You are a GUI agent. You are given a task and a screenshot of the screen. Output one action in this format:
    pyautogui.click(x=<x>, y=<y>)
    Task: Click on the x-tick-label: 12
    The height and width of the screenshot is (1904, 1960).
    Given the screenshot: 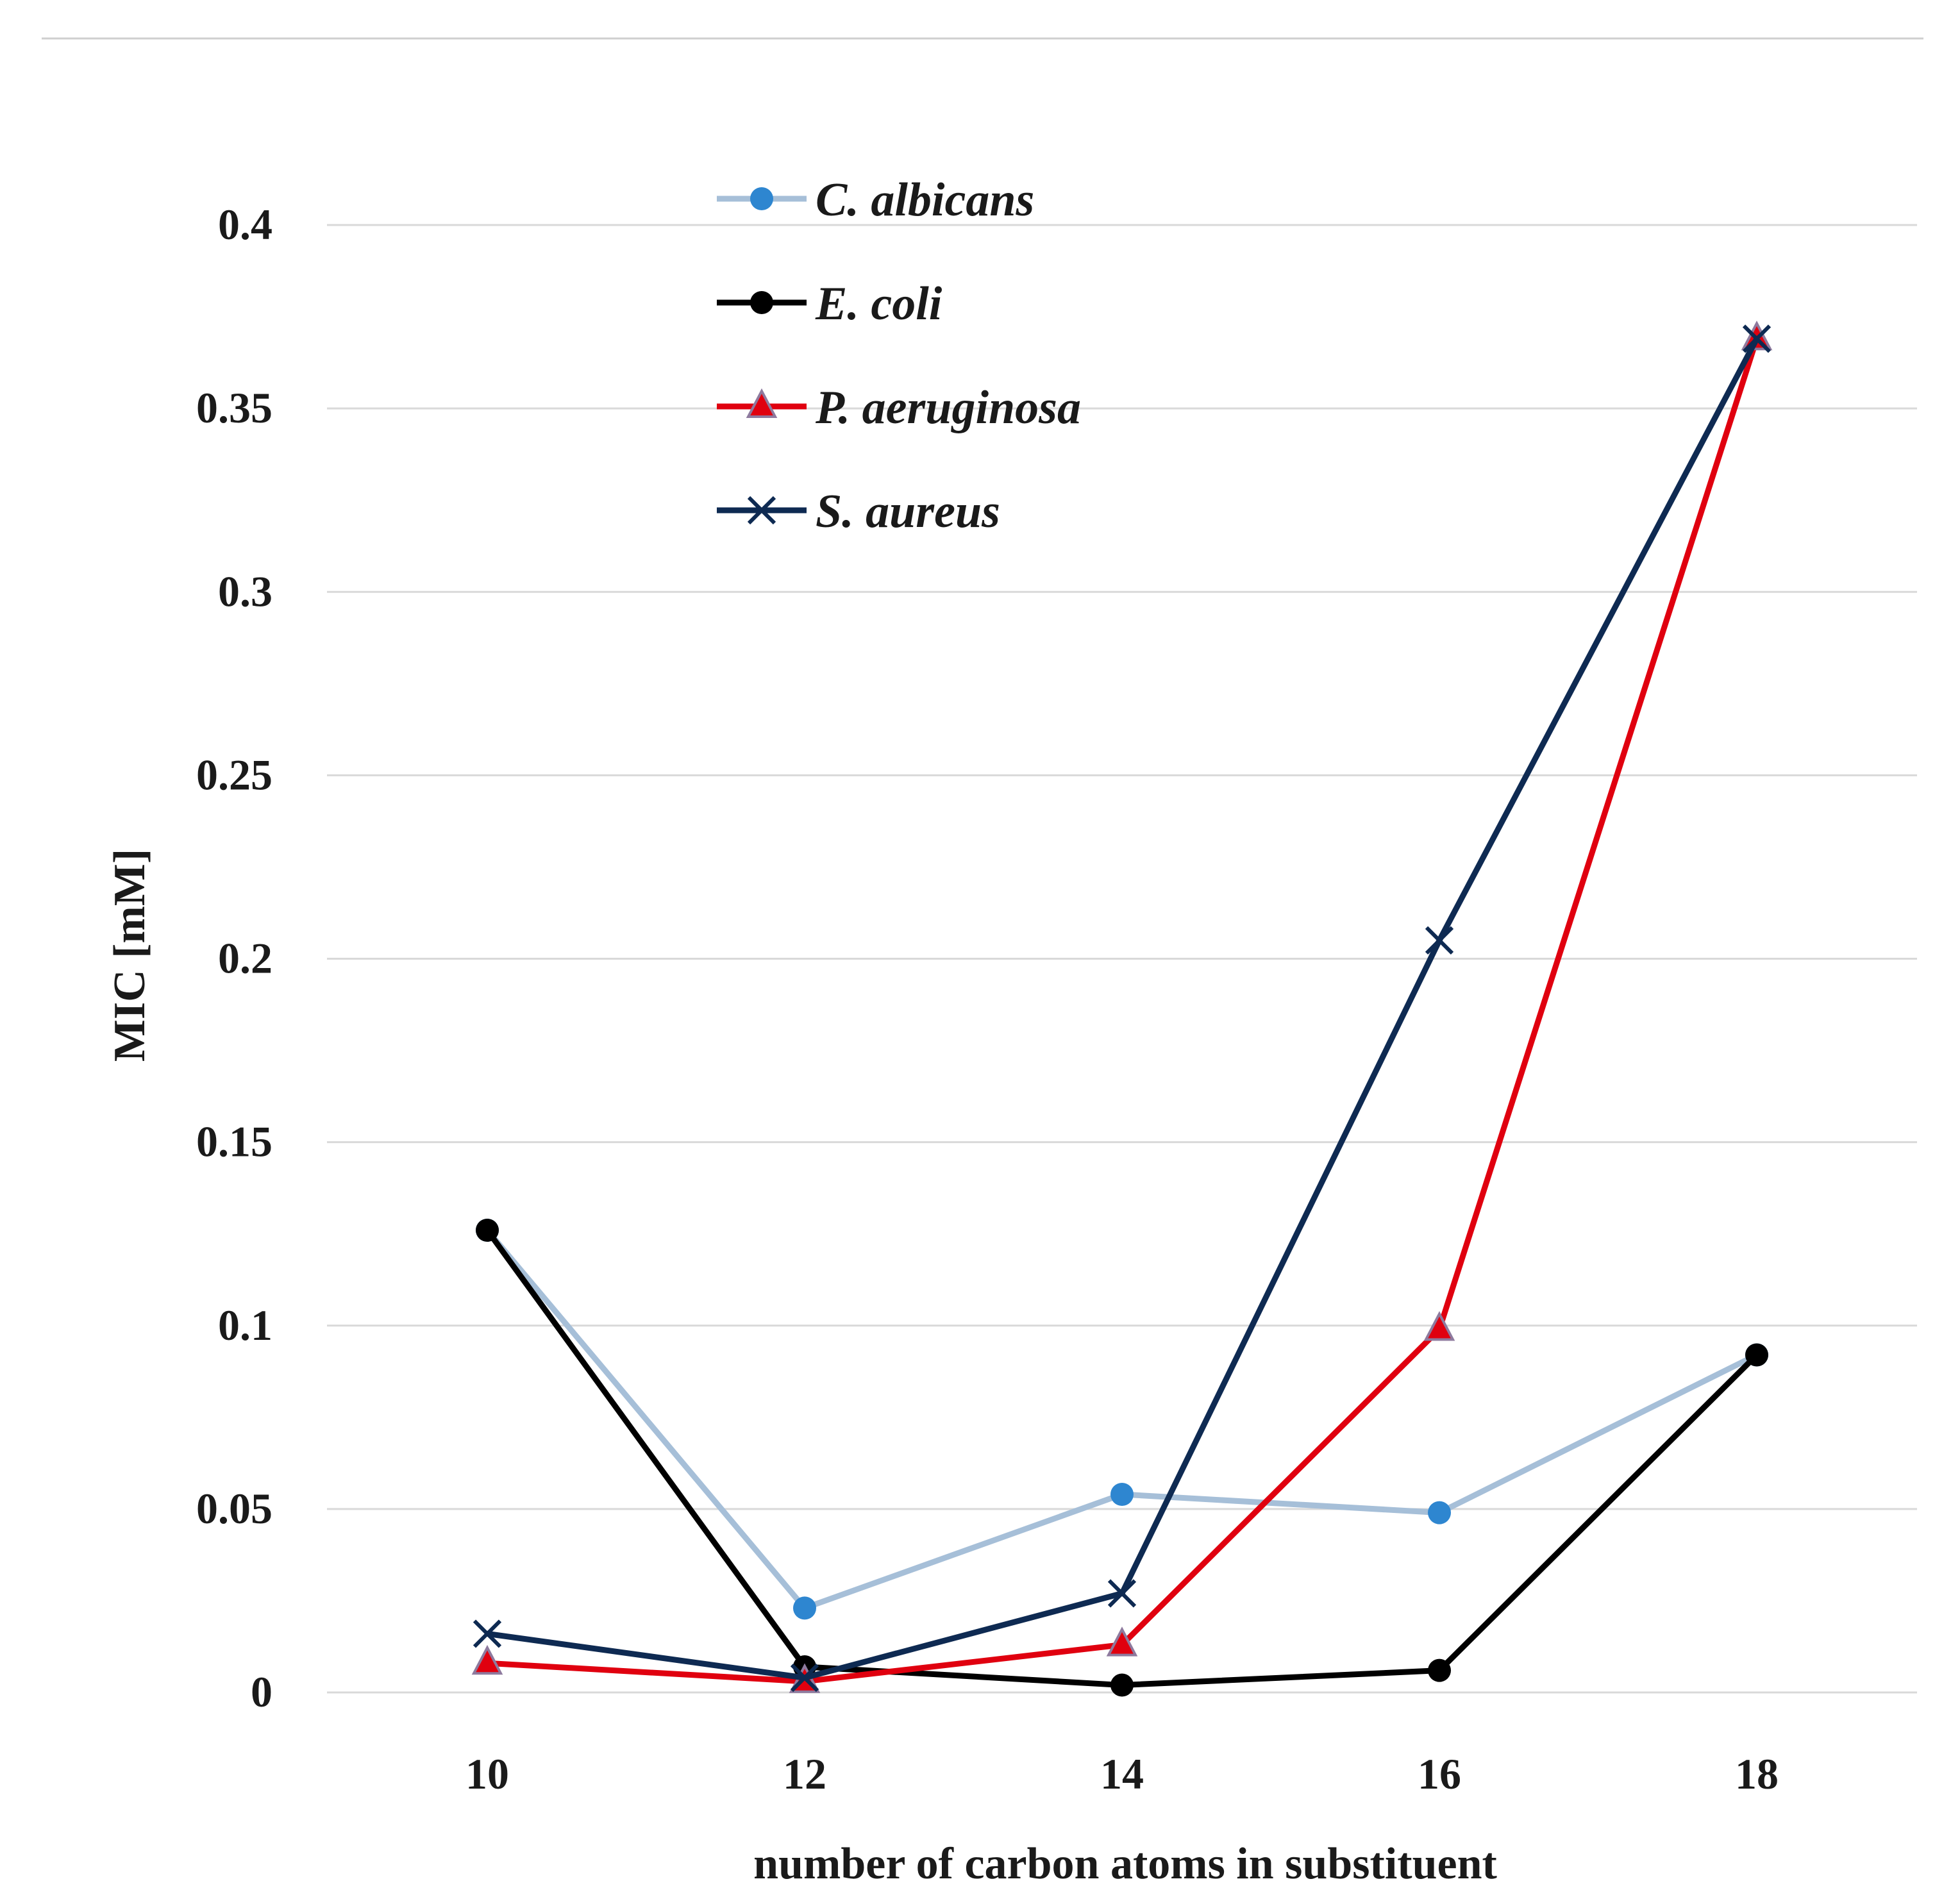 What is the action you would take?
    pyautogui.click(x=804, y=1774)
    